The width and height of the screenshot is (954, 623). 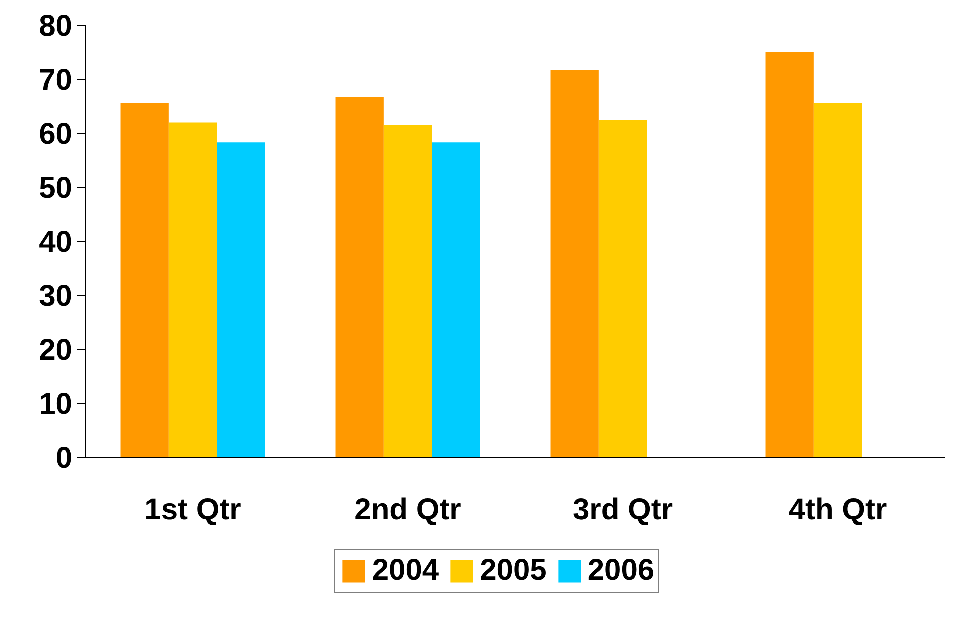 What do you see at coordinates (56, 80) in the screenshot?
I see `y-tick-label: 70` at bounding box center [56, 80].